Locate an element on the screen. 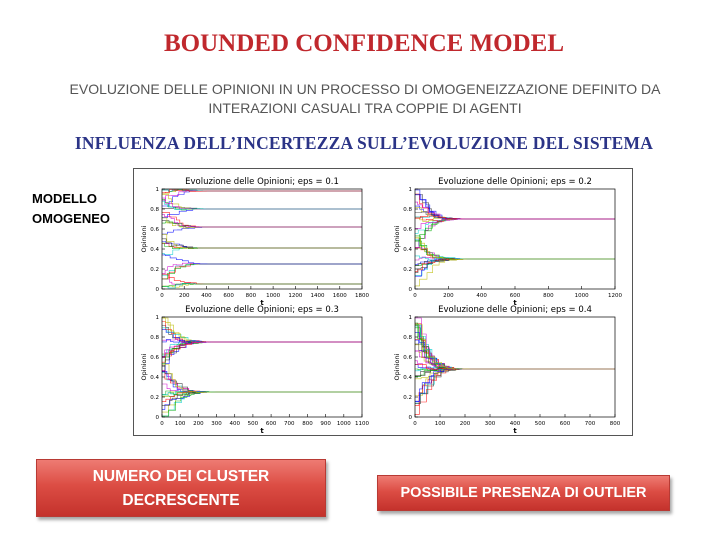  y-tick-label-1-2: 0.4 is located at coordinates (154, 250).